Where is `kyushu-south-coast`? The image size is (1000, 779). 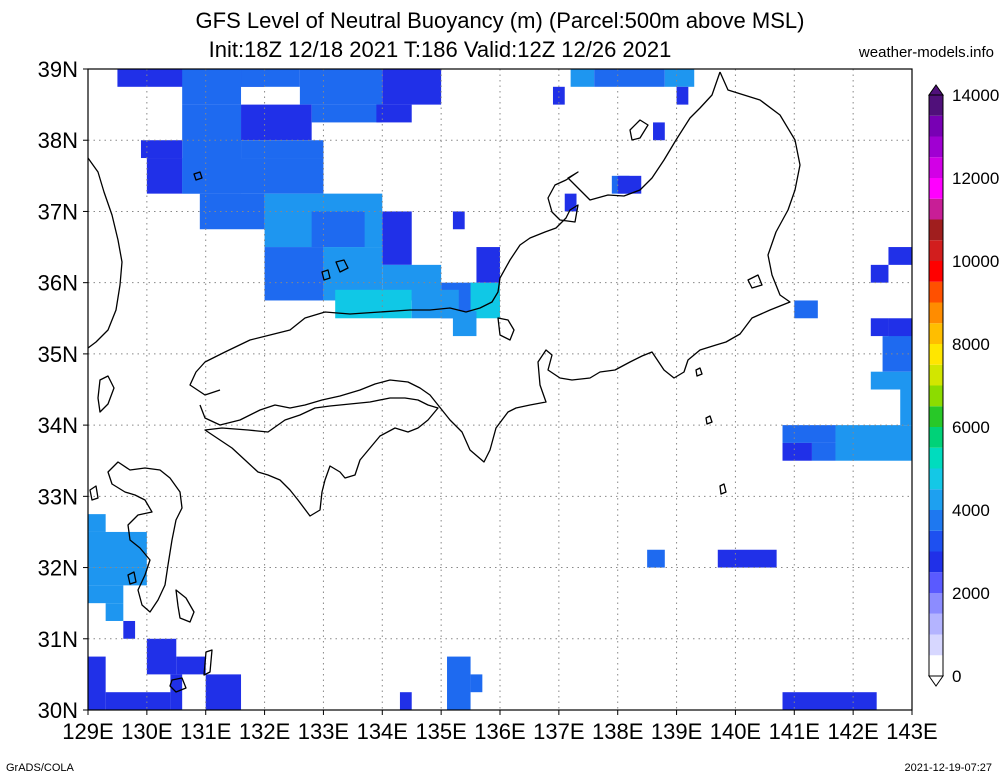 kyushu-south-coast is located at coordinates (185, 606).